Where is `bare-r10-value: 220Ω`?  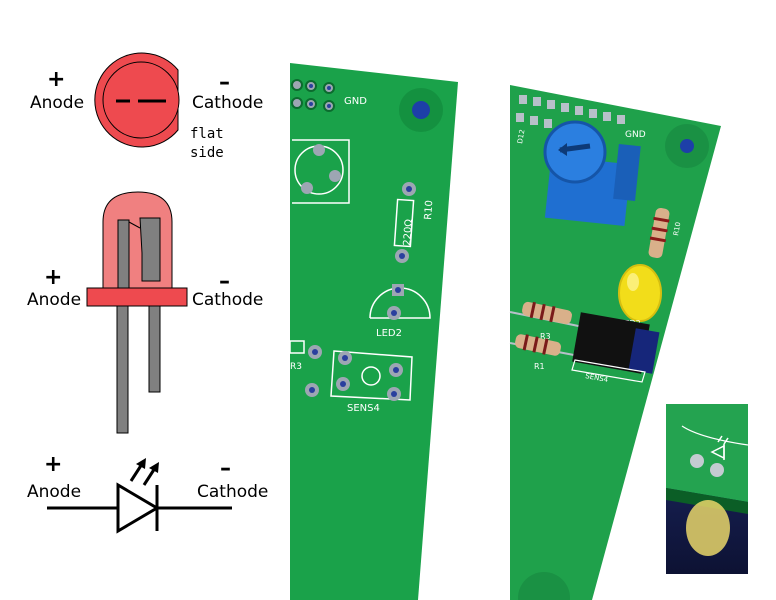
bare-r10-value: 220Ω is located at coordinates (408, 232).